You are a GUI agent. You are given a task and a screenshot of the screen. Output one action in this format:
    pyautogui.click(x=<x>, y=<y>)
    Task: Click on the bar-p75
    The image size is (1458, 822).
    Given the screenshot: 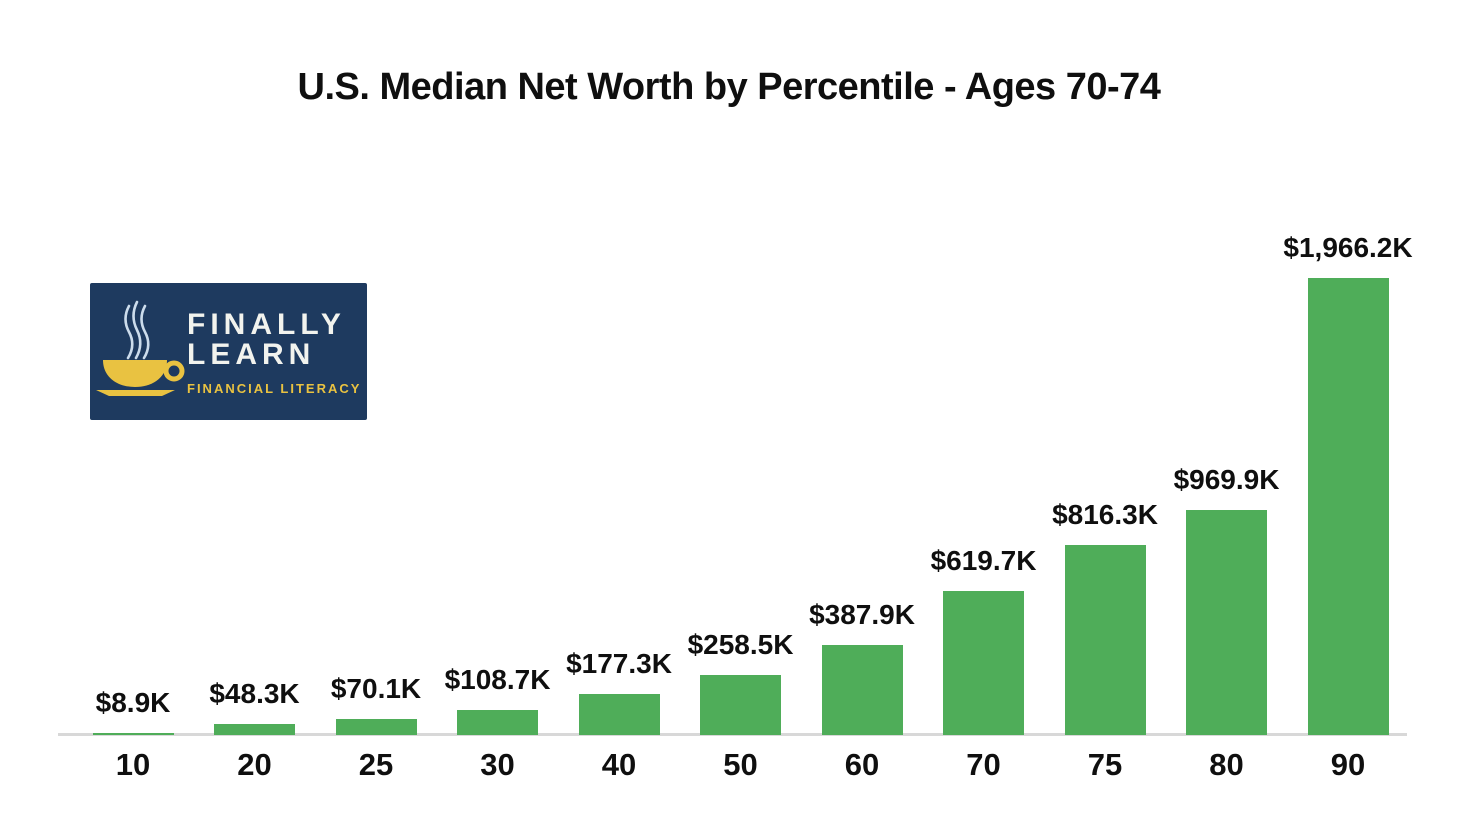 What is the action you would take?
    pyautogui.click(x=1105, y=640)
    